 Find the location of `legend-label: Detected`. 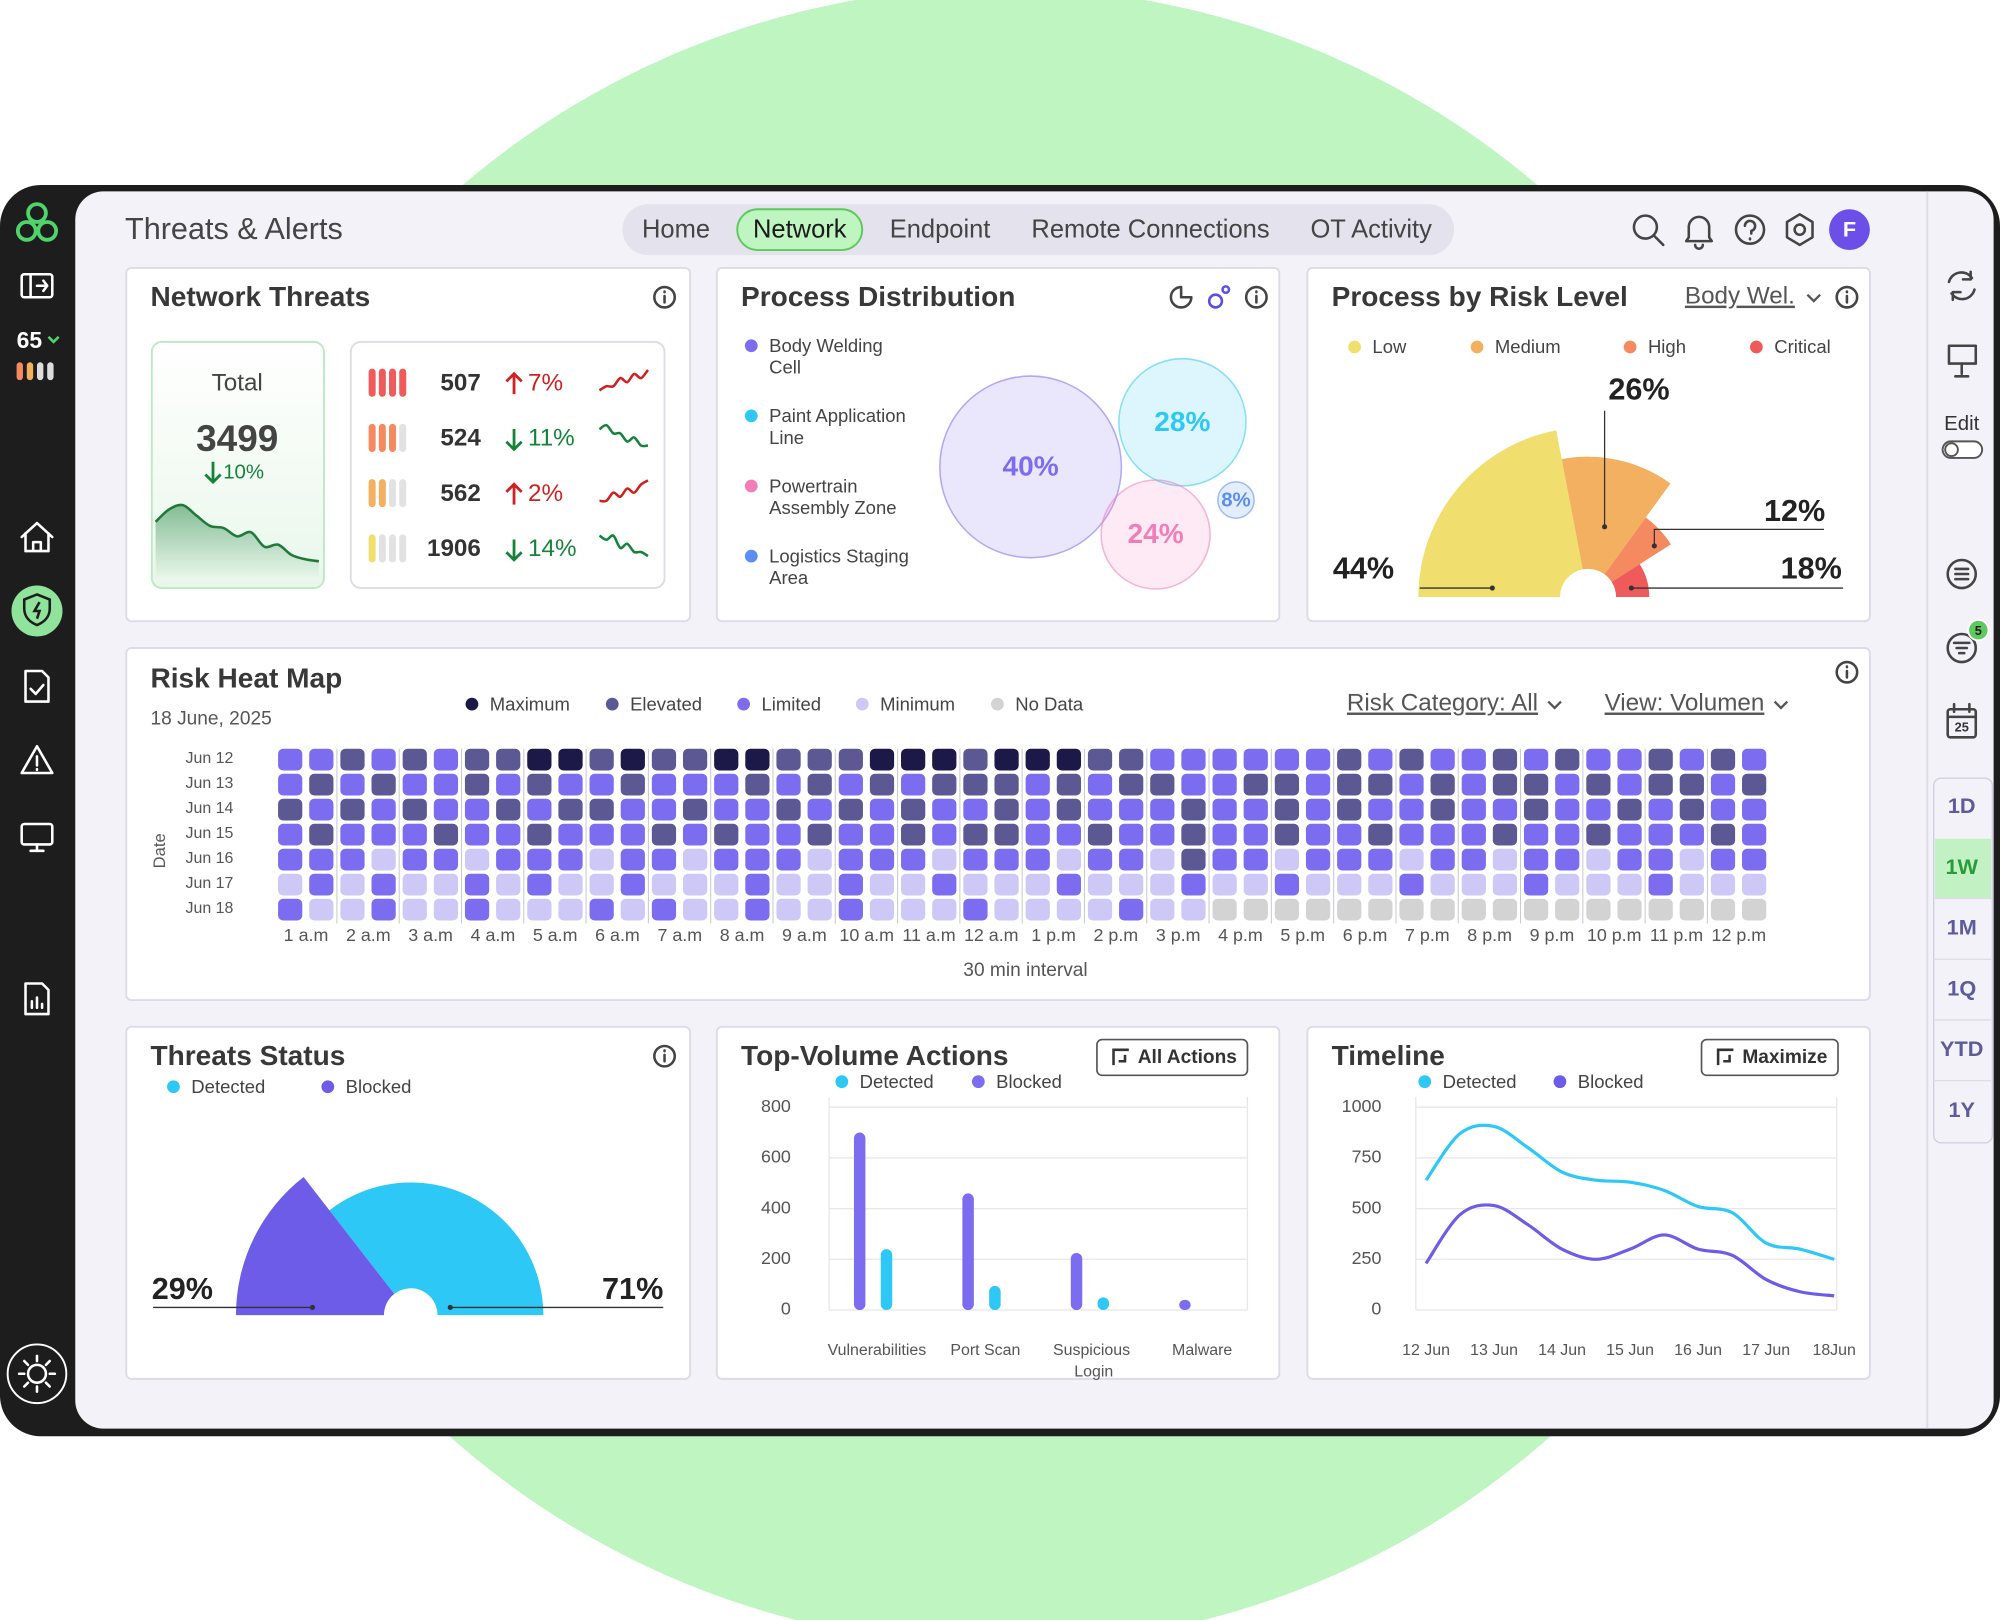

legend-label: Detected is located at coordinates (897, 1081).